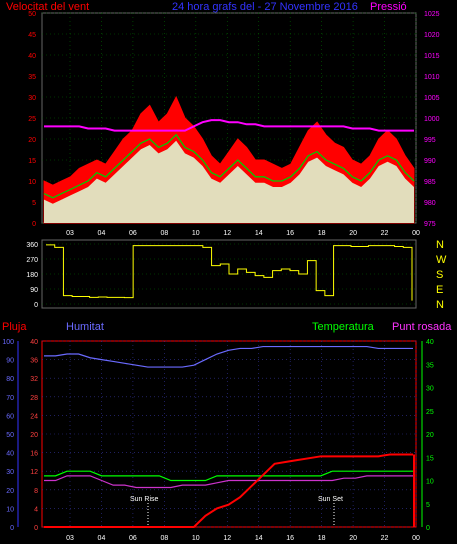 The height and width of the screenshot is (544, 457). What do you see at coordinates (432, 56) in the screenshot?
I see `pressure-tick-label: 1015` at bounding box center [432, 56].